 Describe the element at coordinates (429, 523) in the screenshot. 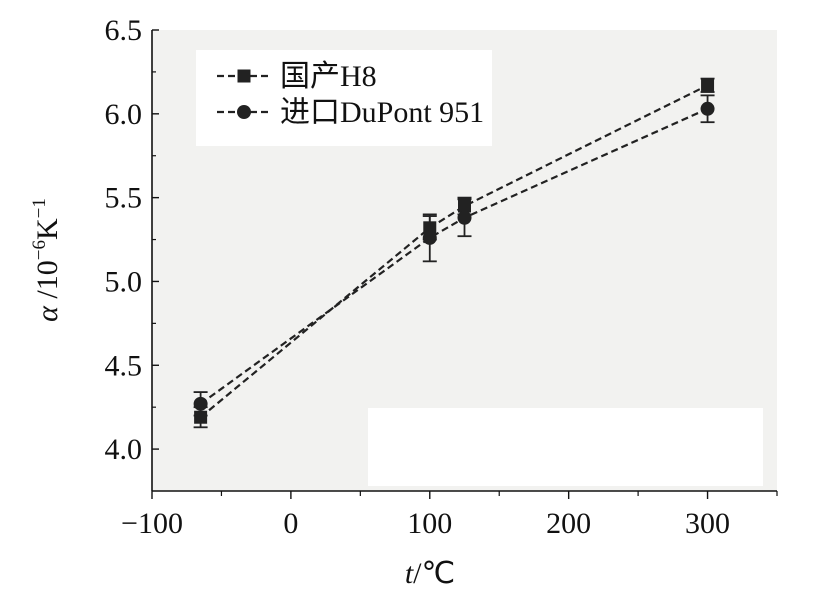

I see `x-tick-label: 100` at that location.